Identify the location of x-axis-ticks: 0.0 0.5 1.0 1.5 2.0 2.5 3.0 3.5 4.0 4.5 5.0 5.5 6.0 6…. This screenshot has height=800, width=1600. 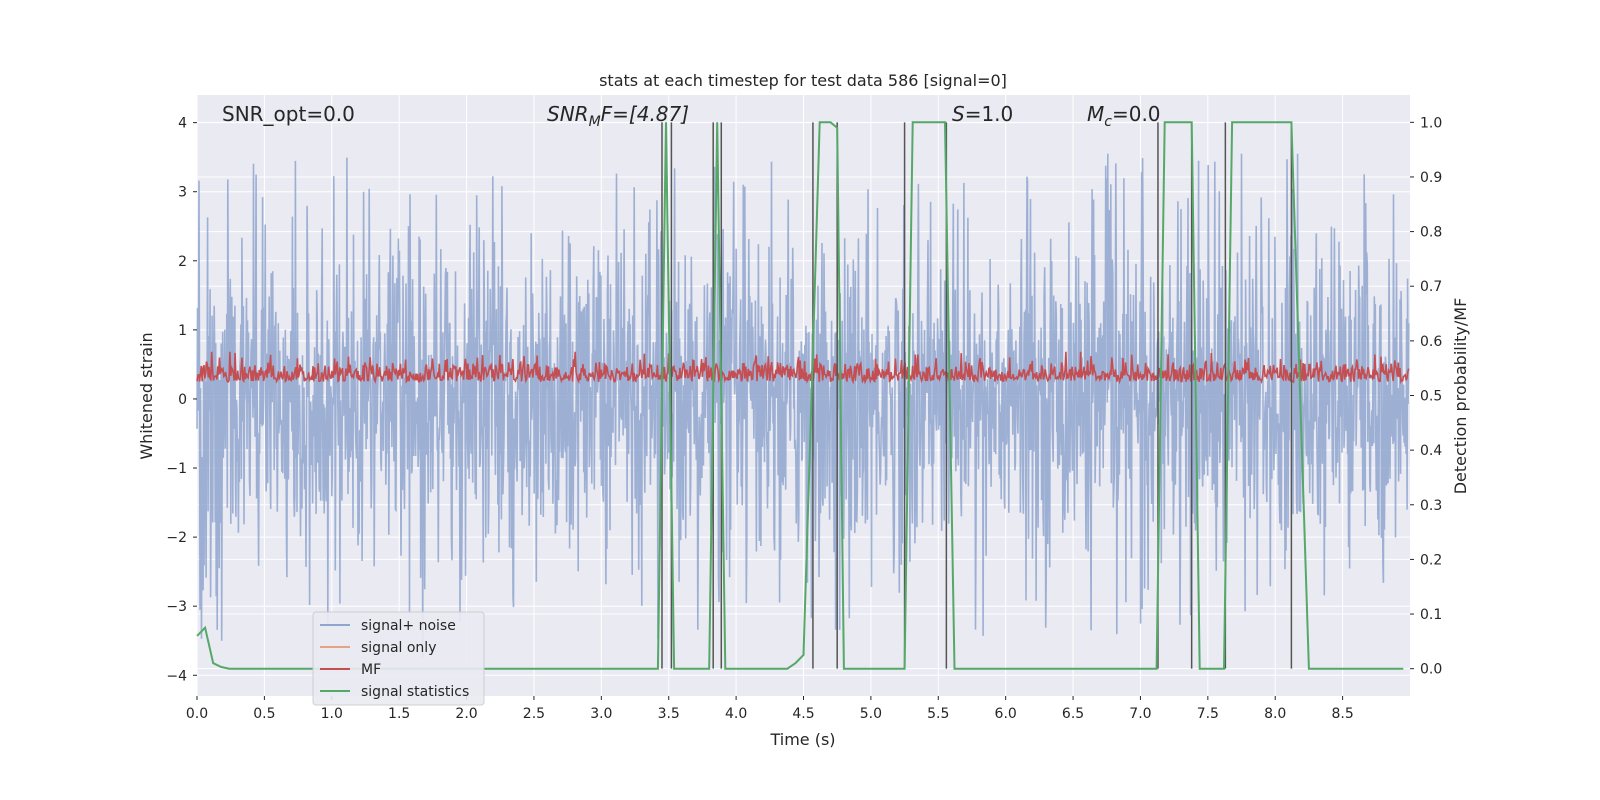
(770, 709).